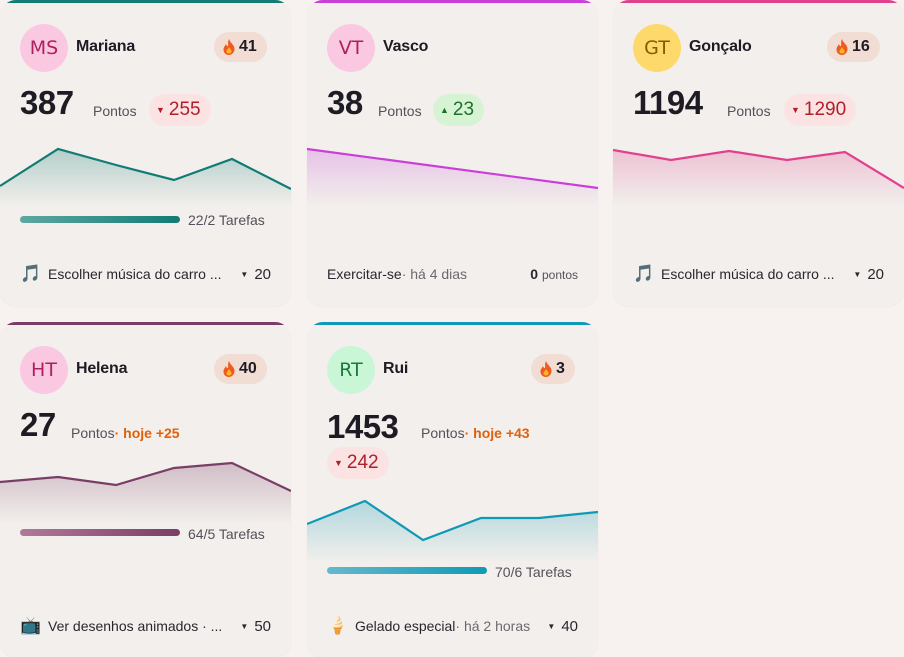 The image size is (904, 657). I want to click on points-delta-badge: ▼ 242, so click(358, 463).